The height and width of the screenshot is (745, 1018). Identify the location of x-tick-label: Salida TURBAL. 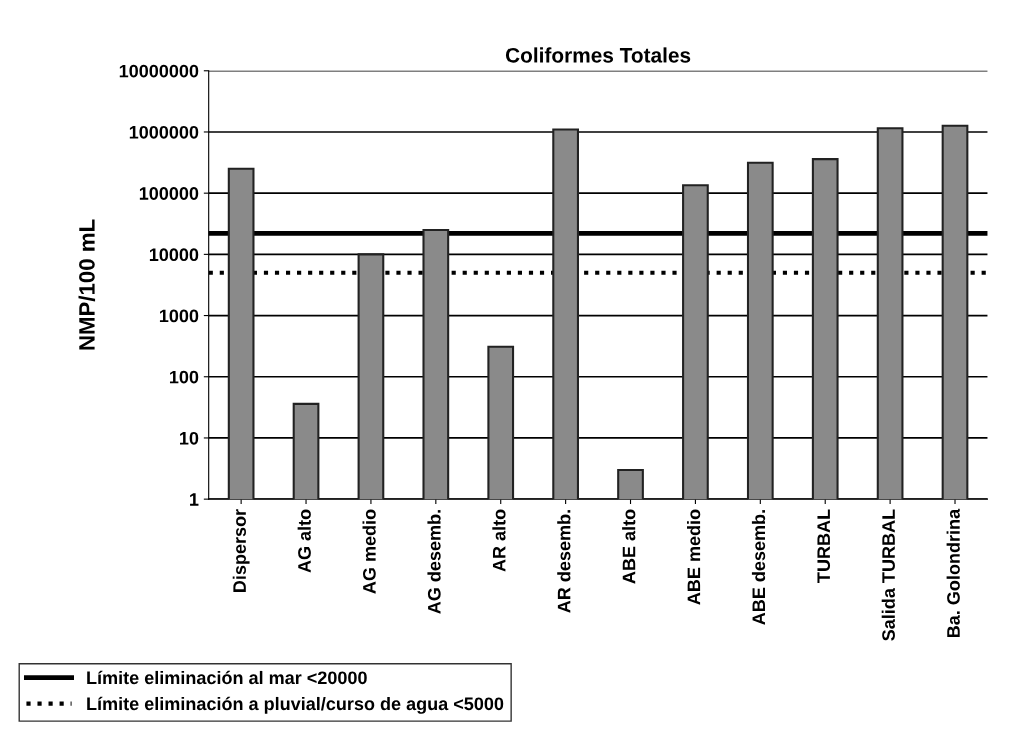
(888, 575).